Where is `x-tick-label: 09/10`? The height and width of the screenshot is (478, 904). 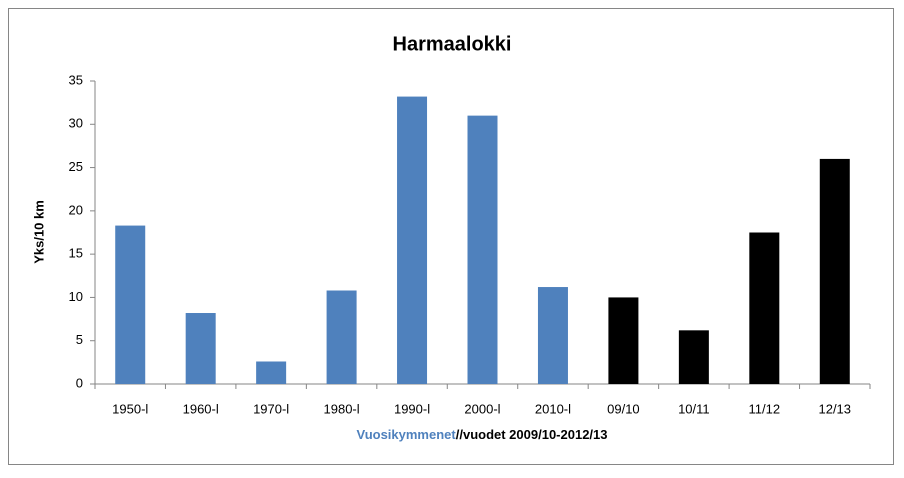 x-tick-label: 09/10 is located at coordinates (623, 408).